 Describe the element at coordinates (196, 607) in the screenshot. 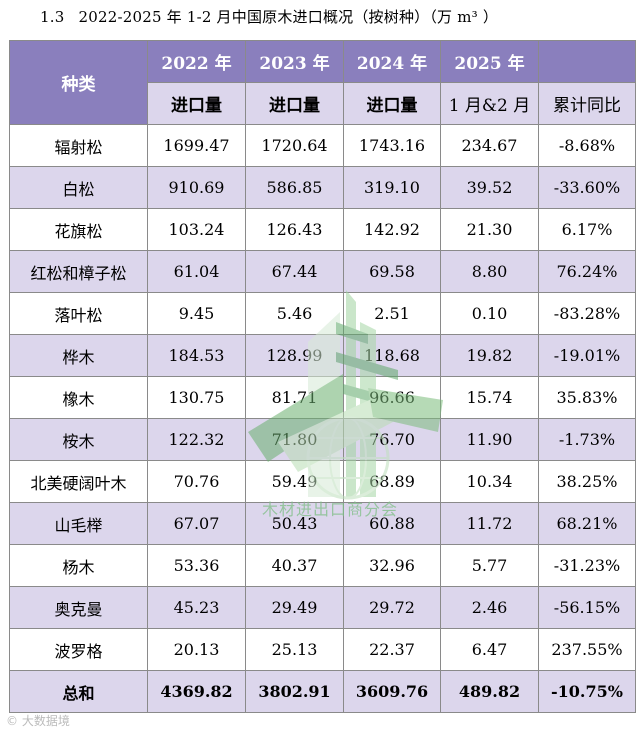

I see `value-cell: 45.23` at that location.